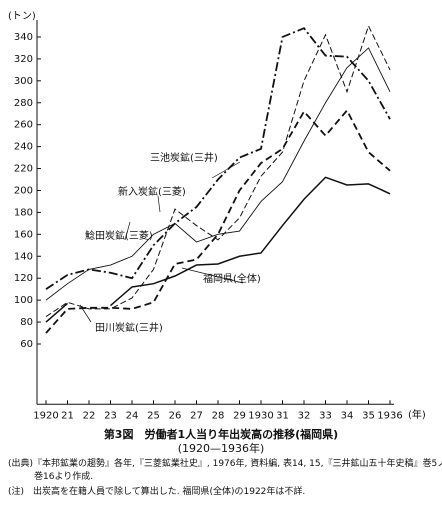 The height and width of the screenshot is (505, 442). What do you see at coordinates (67, 415) in the screenshot?
I see `x-tick-label: 21` at bounding box center [67, 415].